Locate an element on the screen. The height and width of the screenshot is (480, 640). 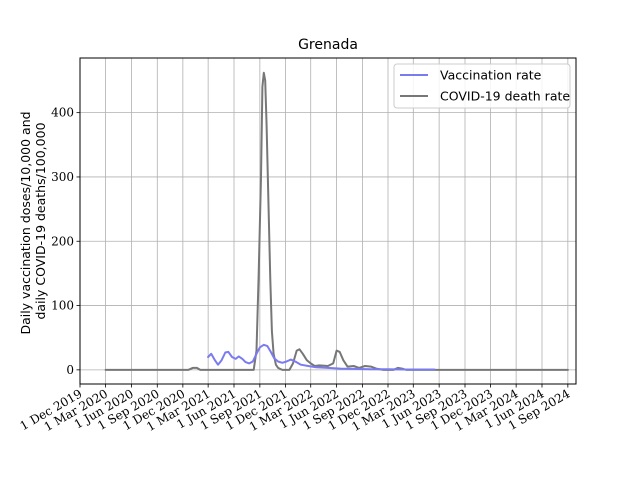
chart-title: Grenada is located at coordinates (328, 45).